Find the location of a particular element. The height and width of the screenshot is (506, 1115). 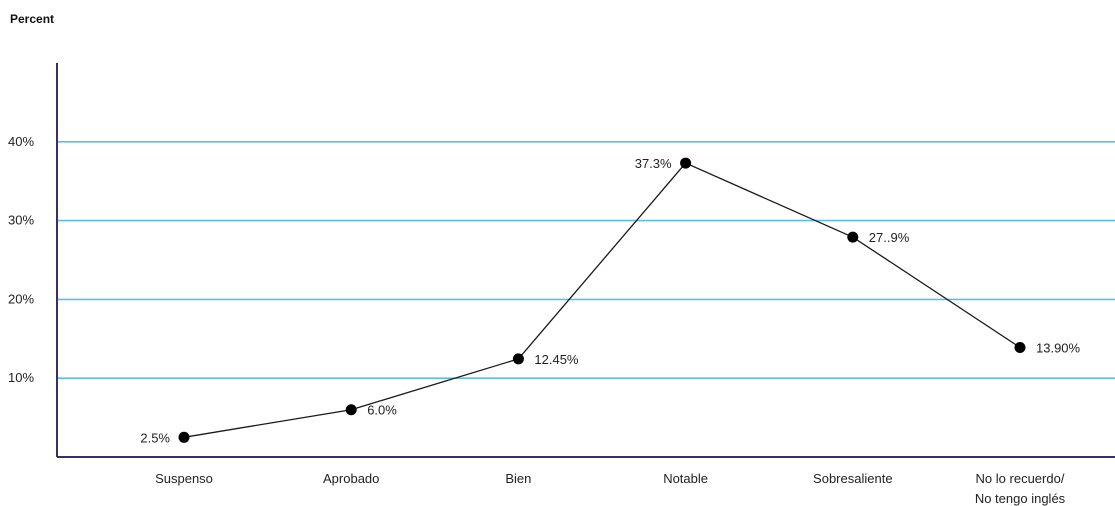

data-label: 12.45% is located at coordinates (556, 359).